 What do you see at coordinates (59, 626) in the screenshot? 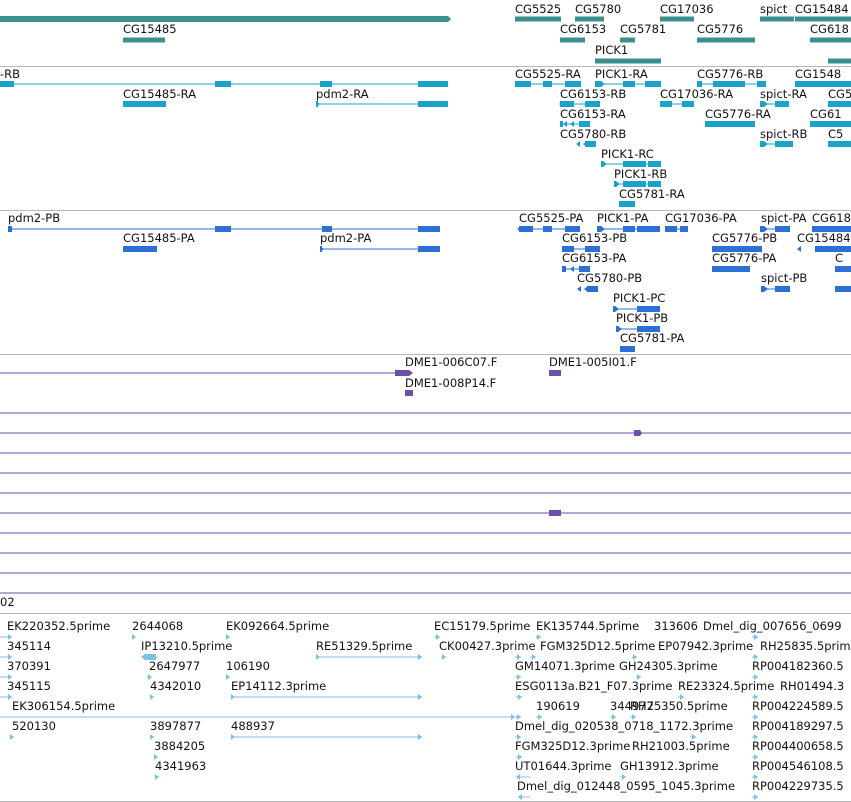
I see `ests-feature-label: EK220352.5prime` at bounding box center [59, 626].